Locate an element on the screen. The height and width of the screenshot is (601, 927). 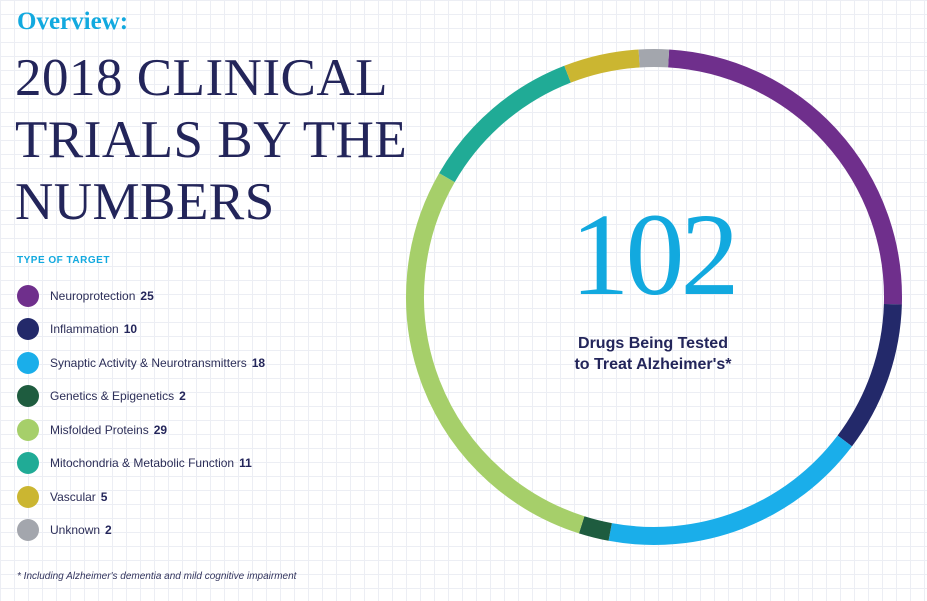
donut-segment-genetics-epigenetics is located at coordinates (595, 528).